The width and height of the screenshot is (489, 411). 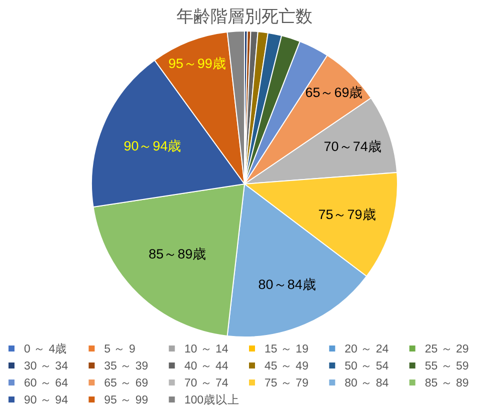 I want to click on legend-label: 85 ～ 89, so click(x=446, y=384).